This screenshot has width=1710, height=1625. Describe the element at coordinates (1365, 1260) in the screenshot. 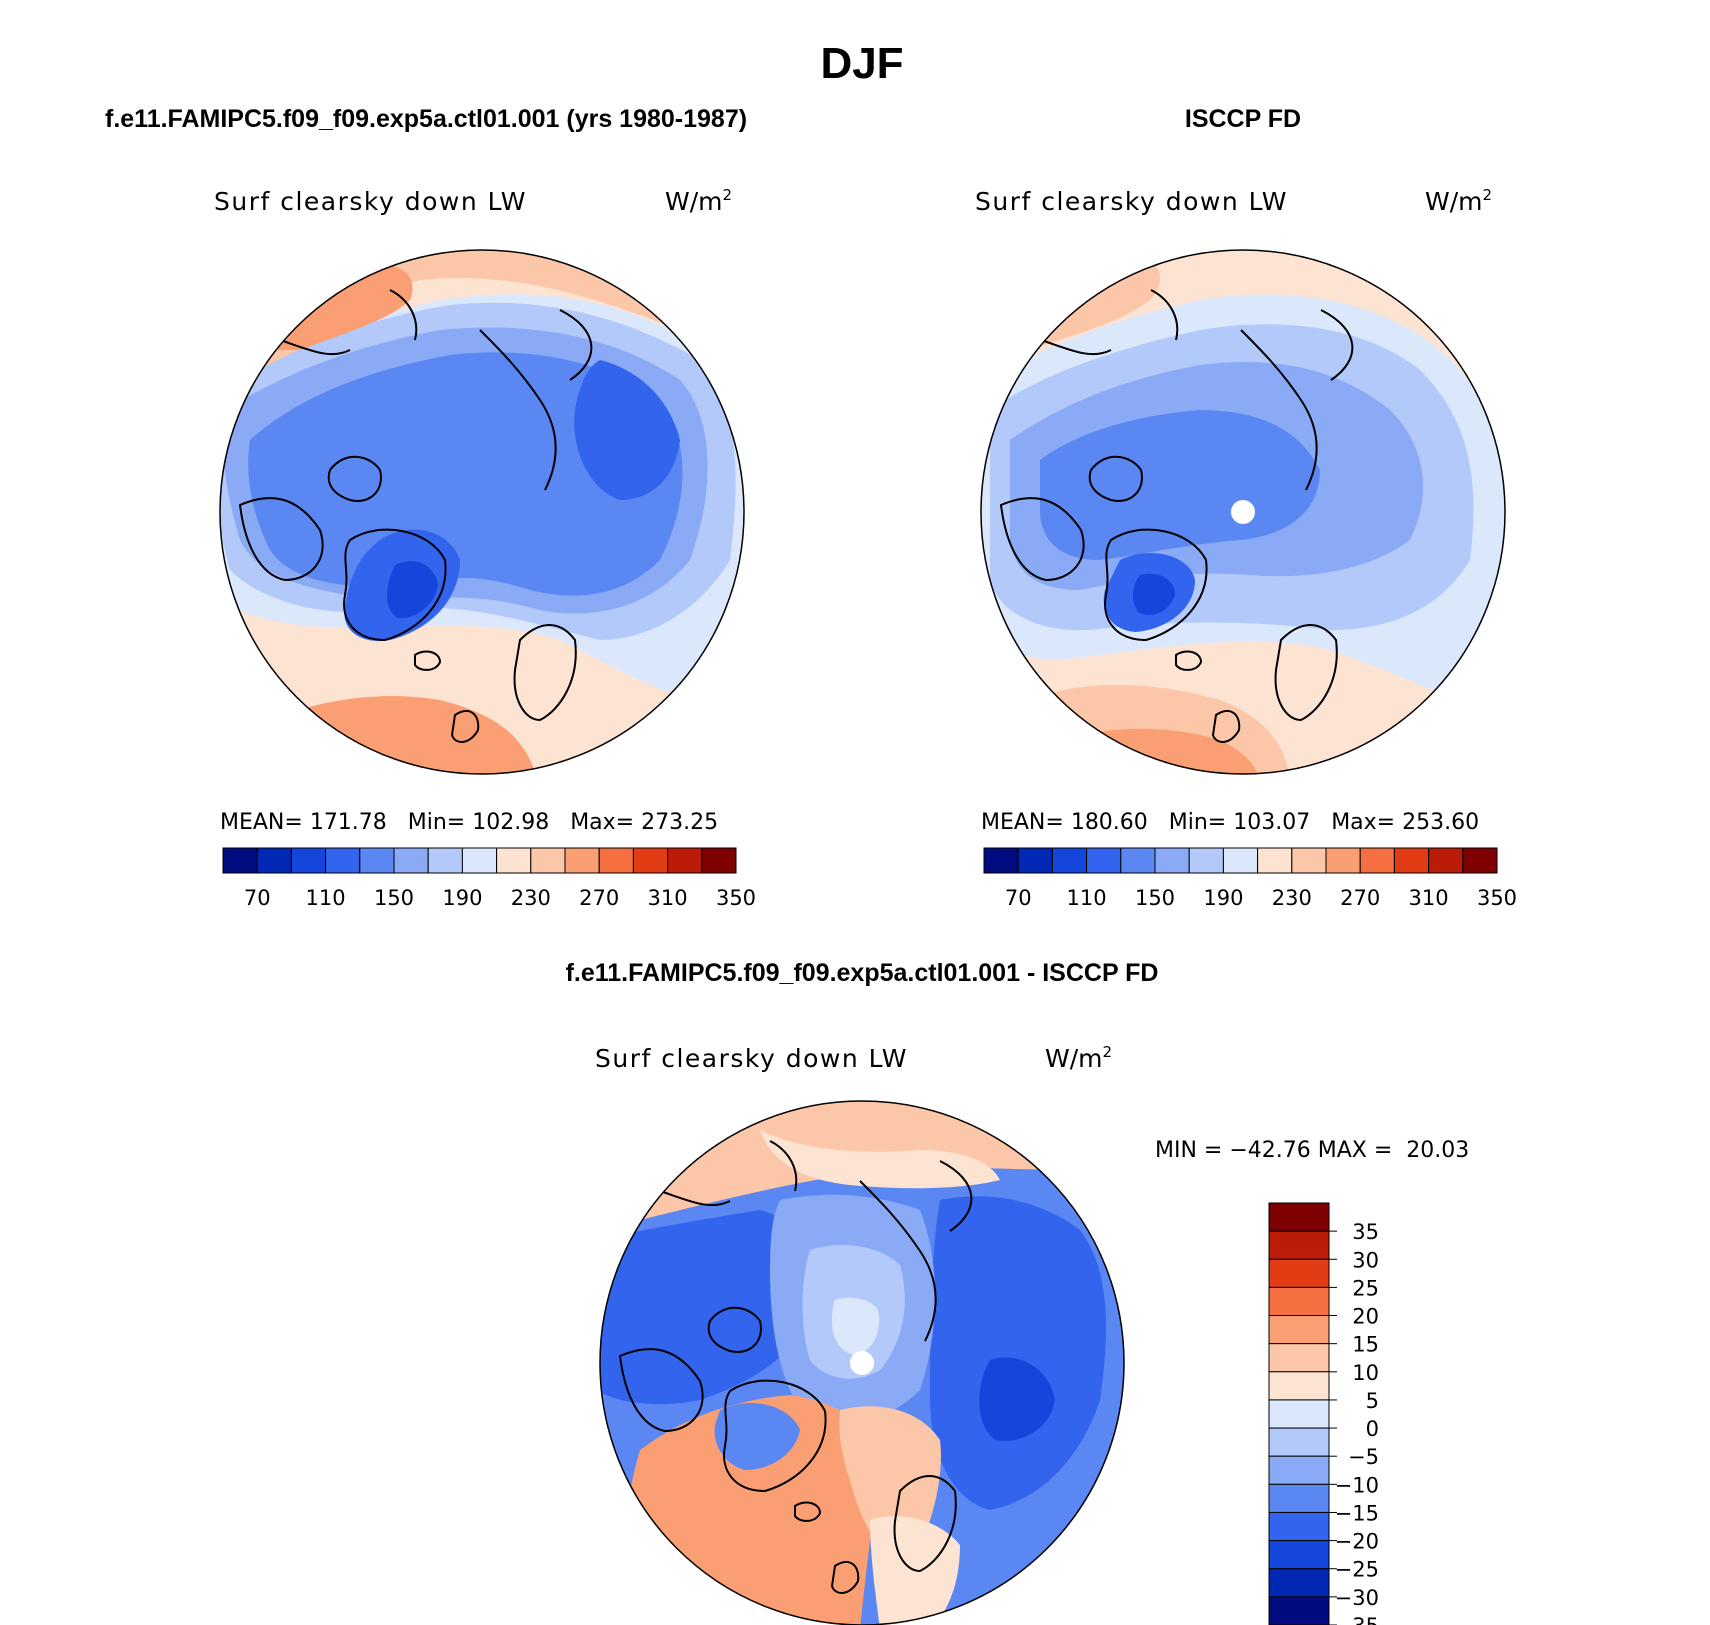

I see `colorbar-tick-label: 30` at that location.